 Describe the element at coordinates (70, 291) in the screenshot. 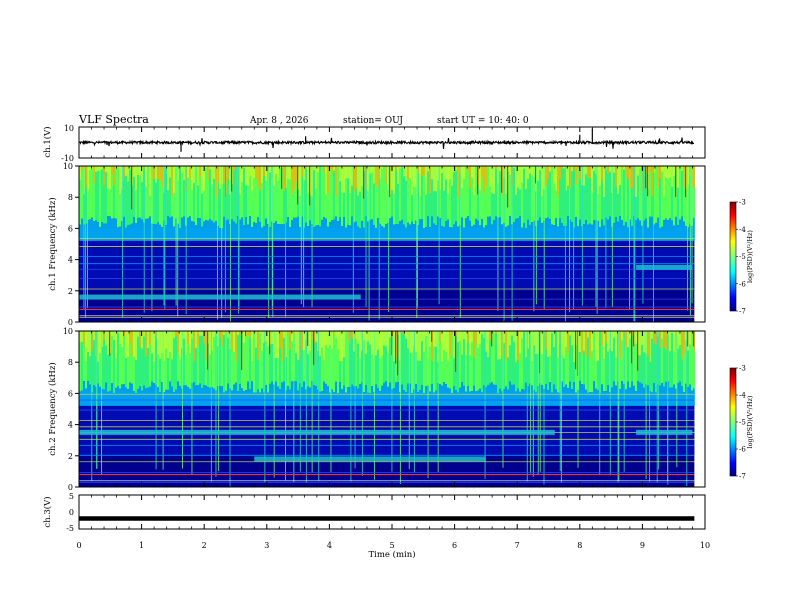

I see `y-tick-label: 2` at that location.